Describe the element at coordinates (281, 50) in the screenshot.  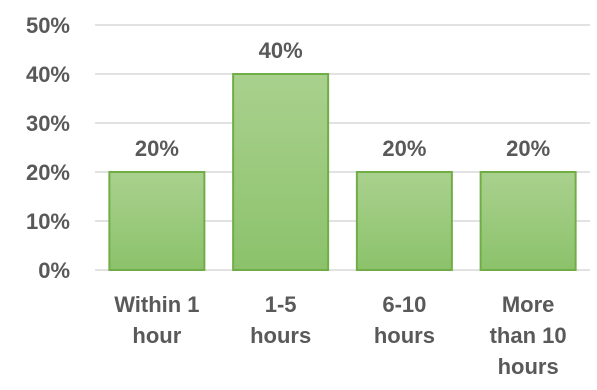
I see `data-label: 40%` at that location.